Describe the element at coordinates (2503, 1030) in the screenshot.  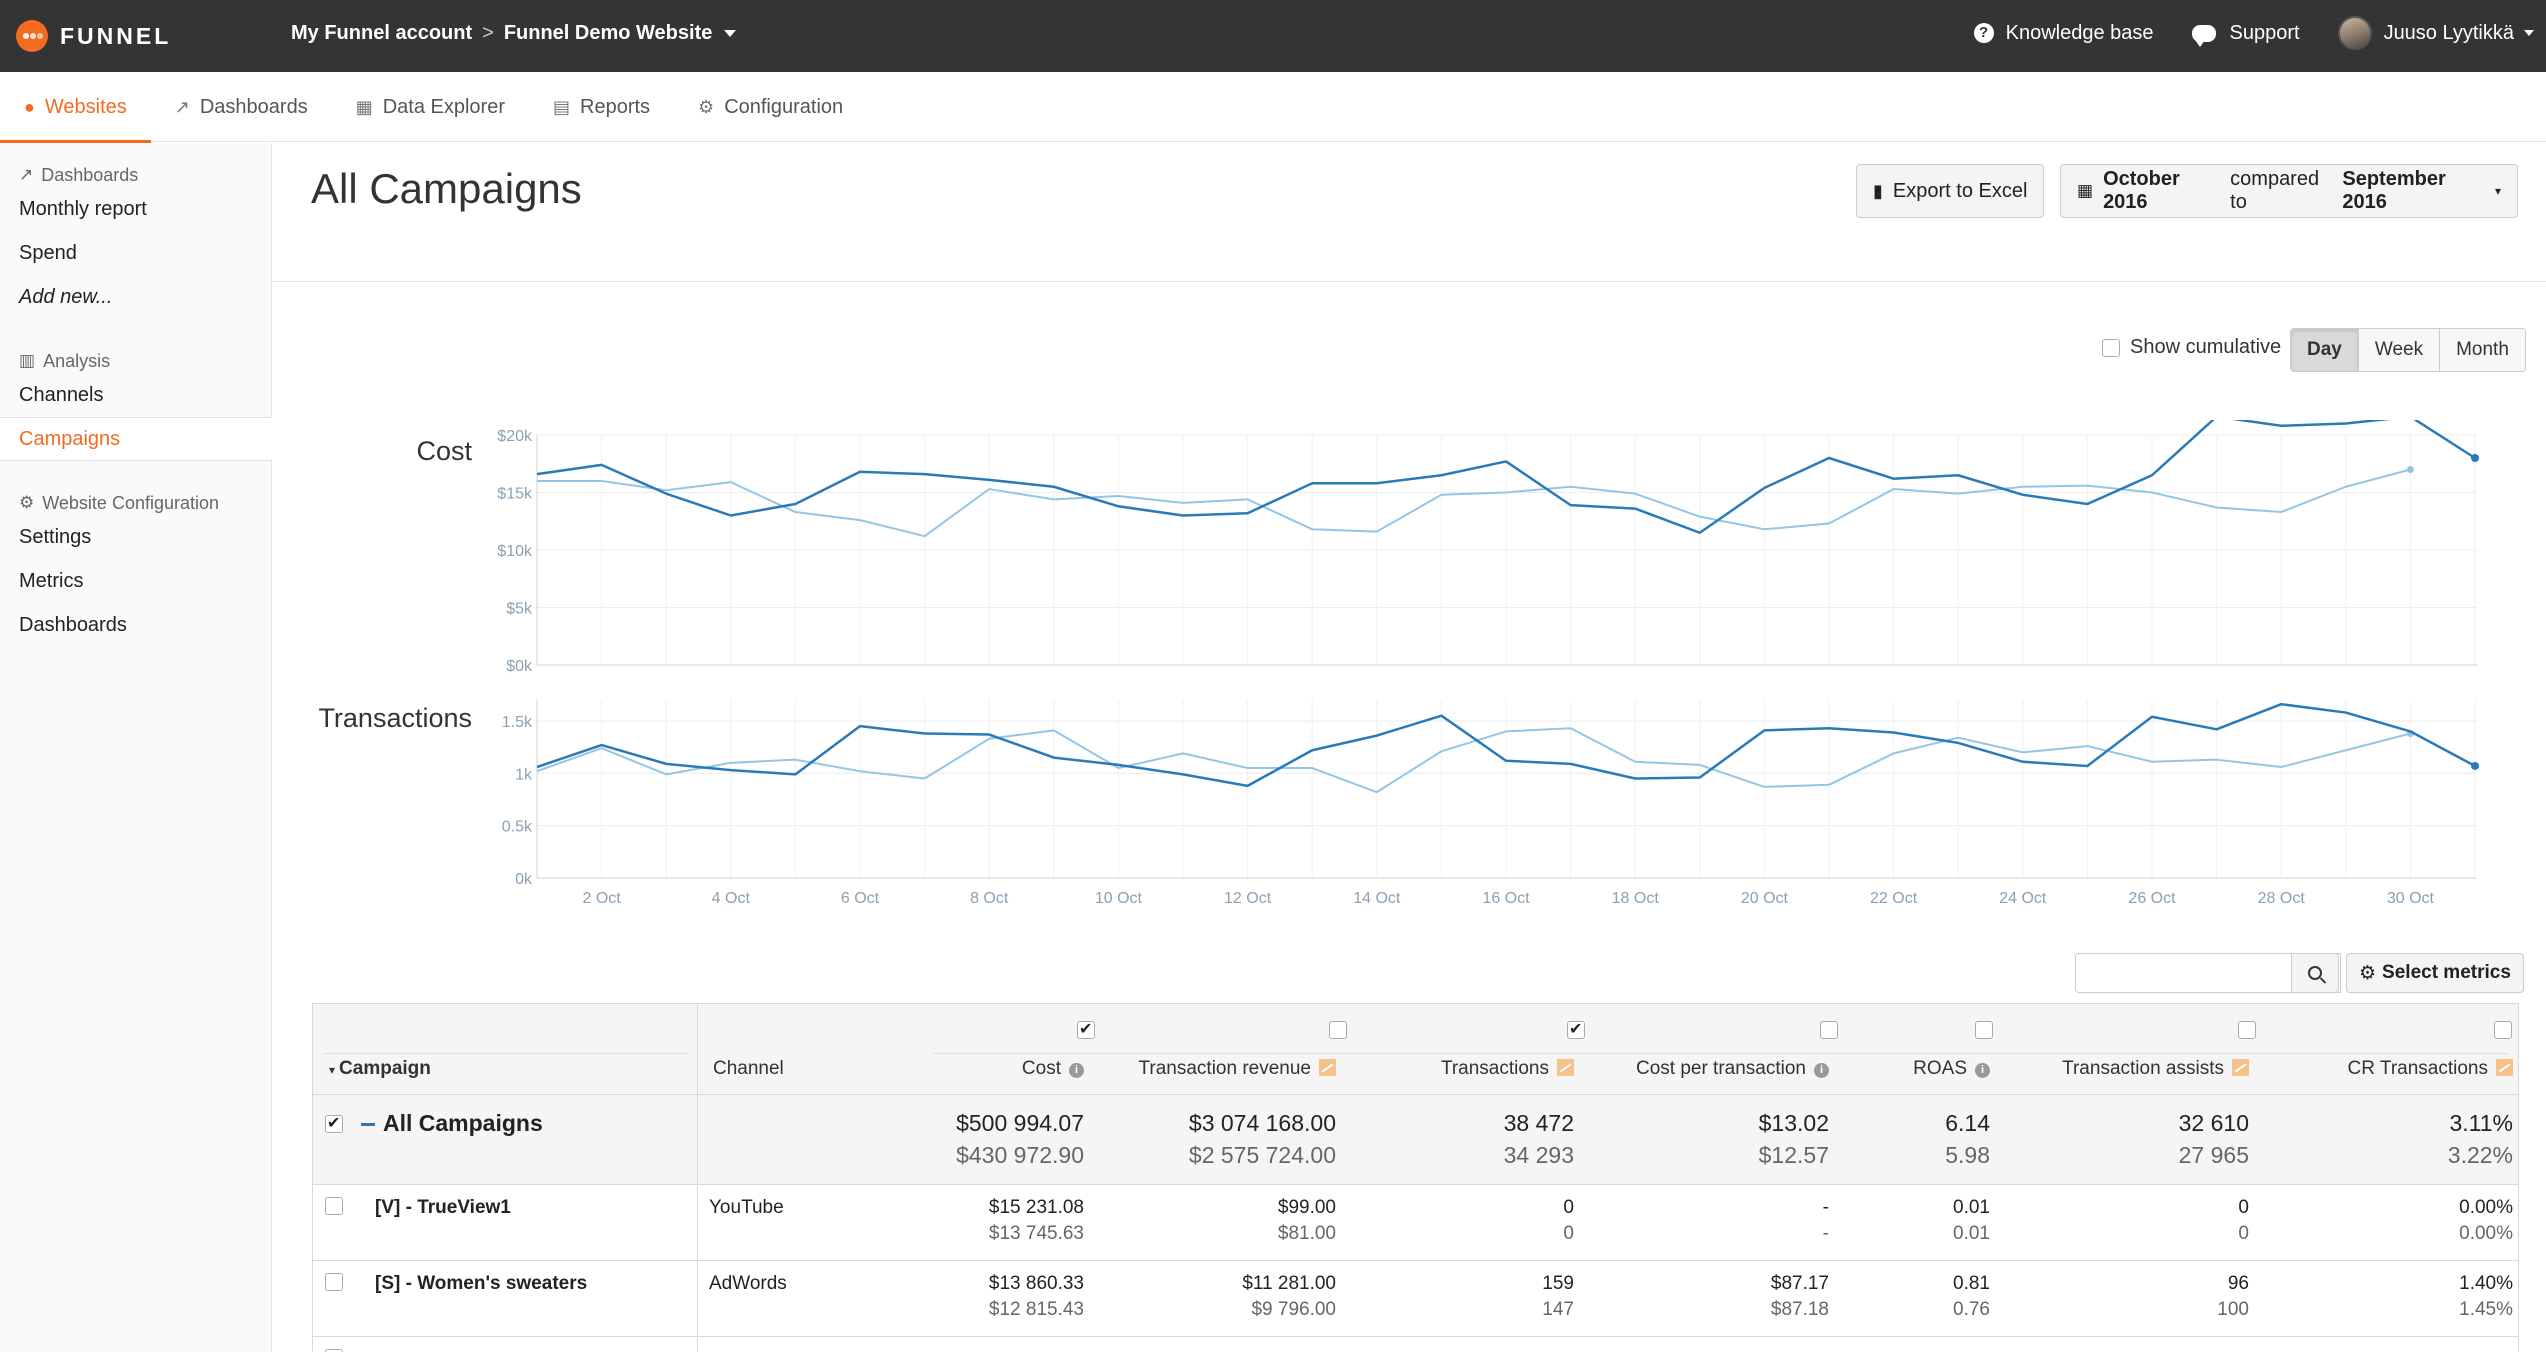
I see `metric-checkbox-cr-transactions` at that location.